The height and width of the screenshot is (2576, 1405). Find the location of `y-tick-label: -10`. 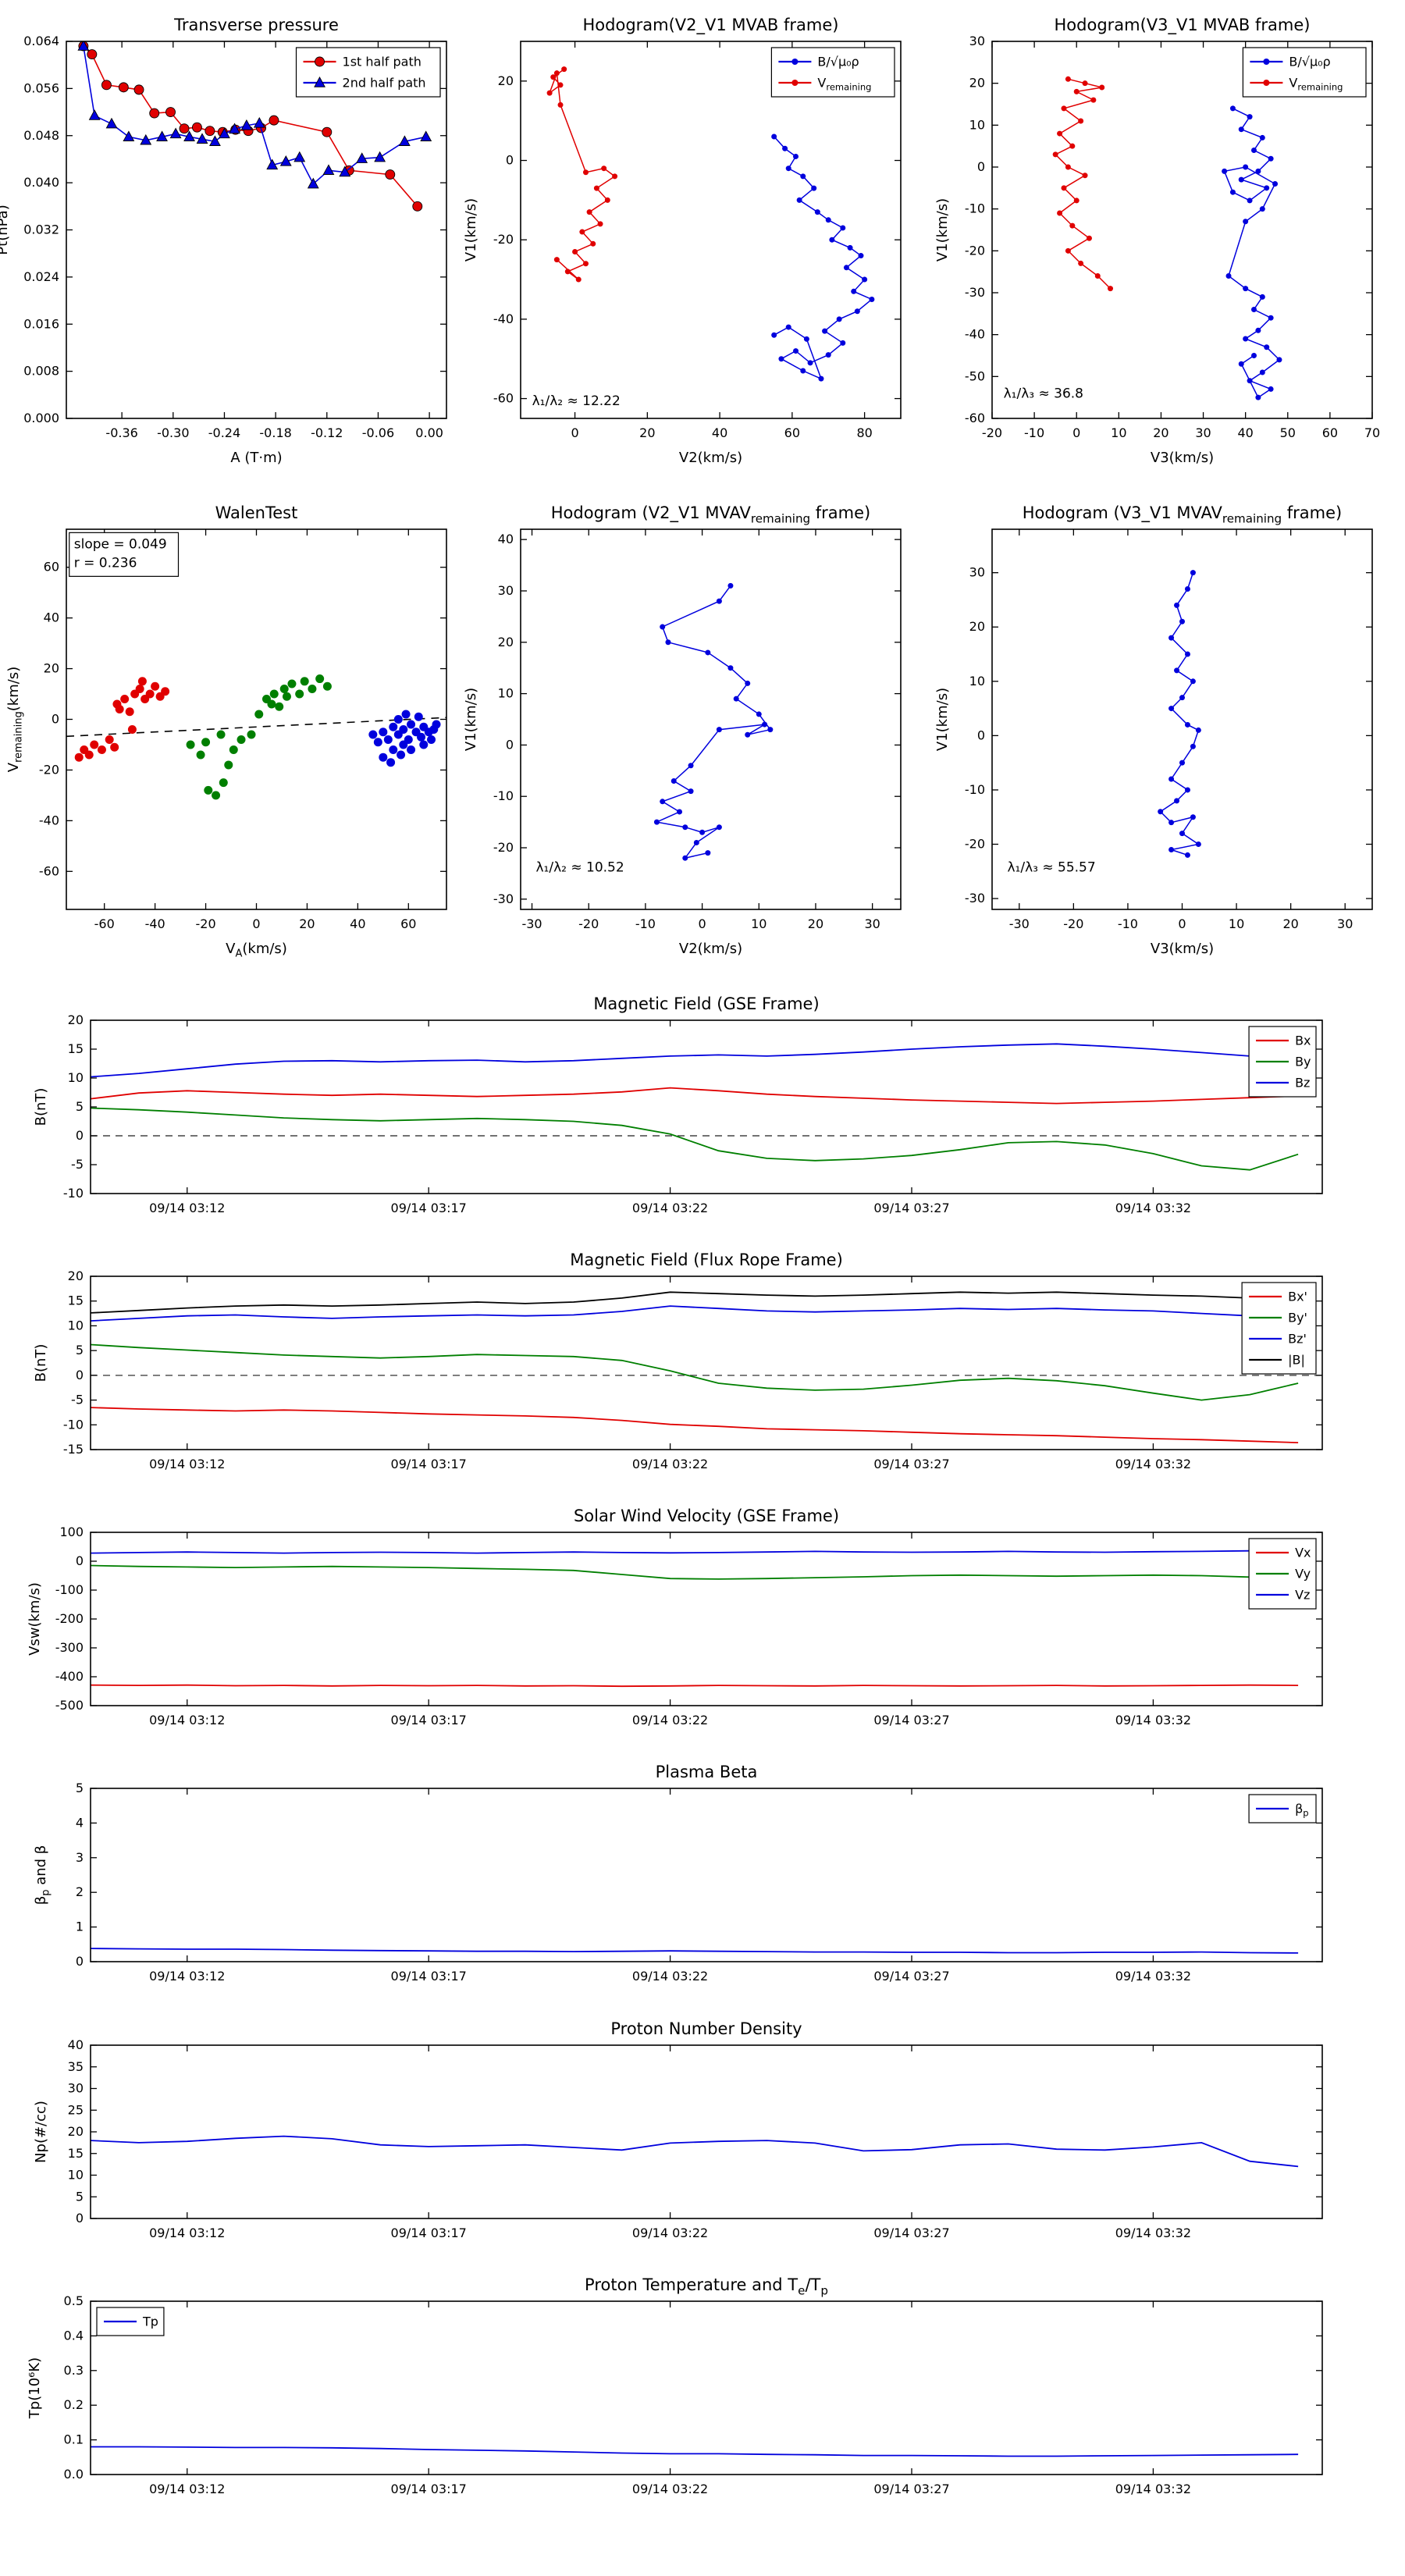

y-tick-label: -10 is located at coordinates (504, 795).